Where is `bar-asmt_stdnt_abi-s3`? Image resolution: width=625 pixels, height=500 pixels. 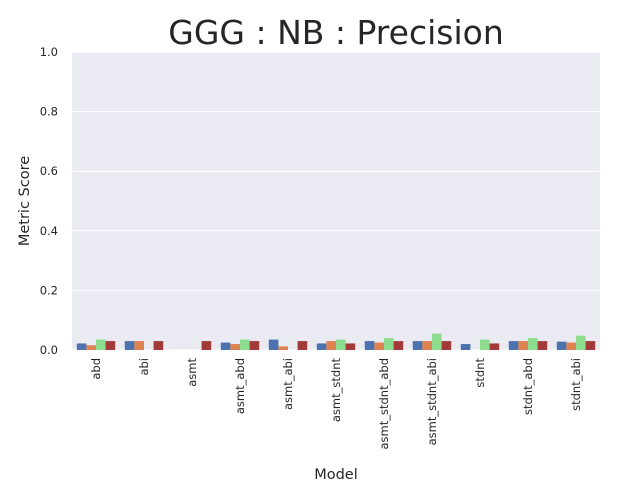
bar-asmt_stdnt_abi-s3 is located at coordinates (437, 341).